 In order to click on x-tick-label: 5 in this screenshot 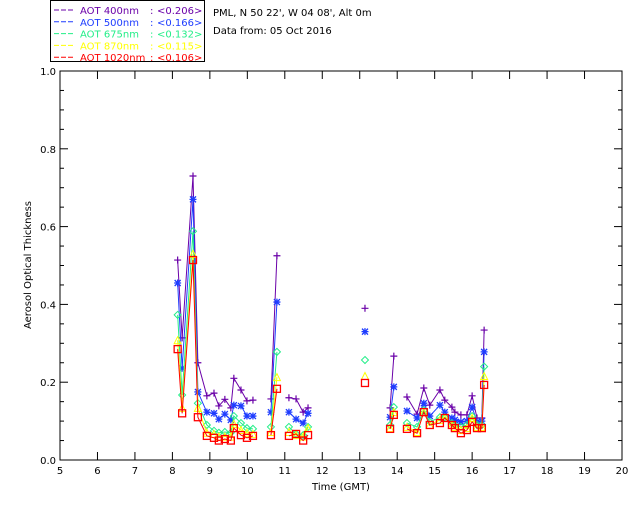, I will do `click(60, 471)`.